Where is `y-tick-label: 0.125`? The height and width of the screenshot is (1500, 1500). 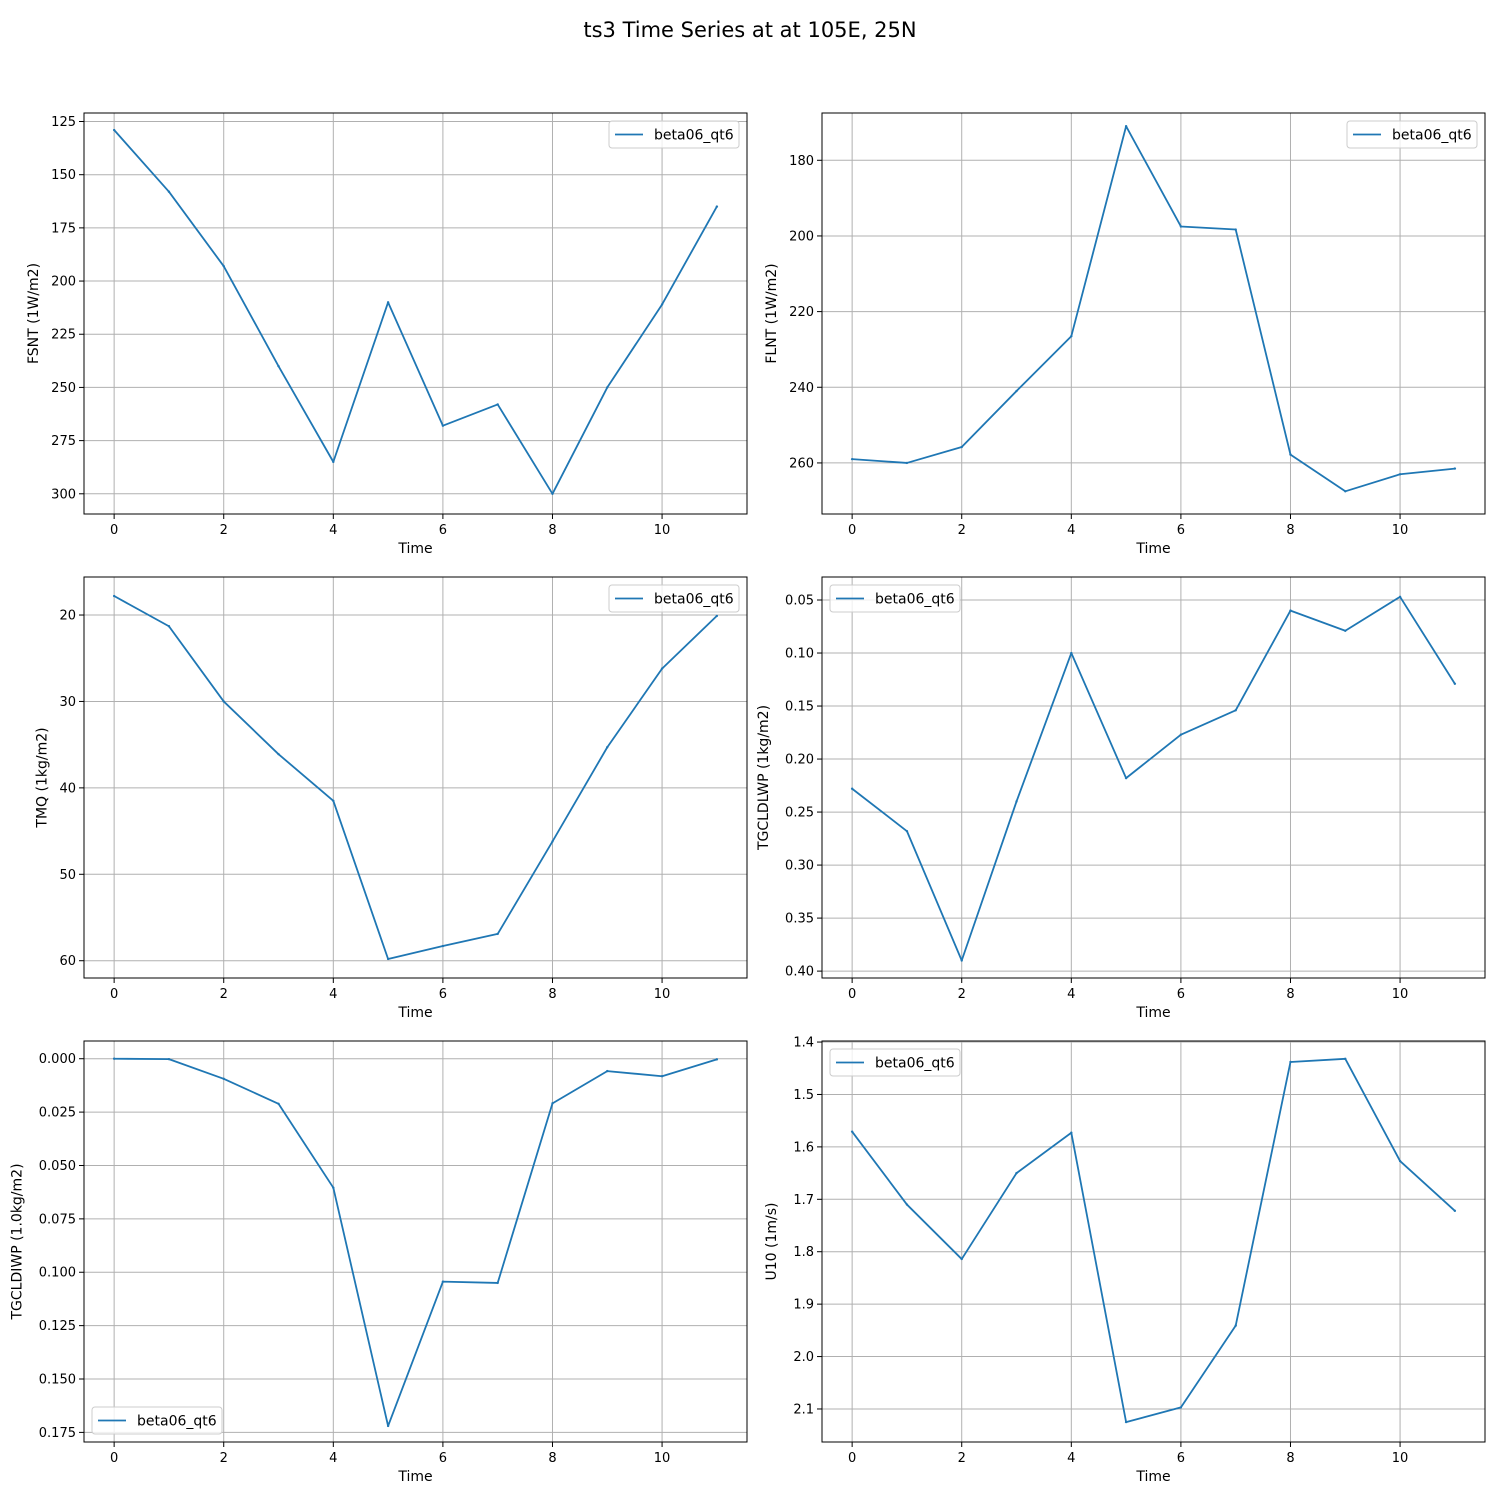
y-tick-label: 0.125 is located at coordinates (57, 1326).